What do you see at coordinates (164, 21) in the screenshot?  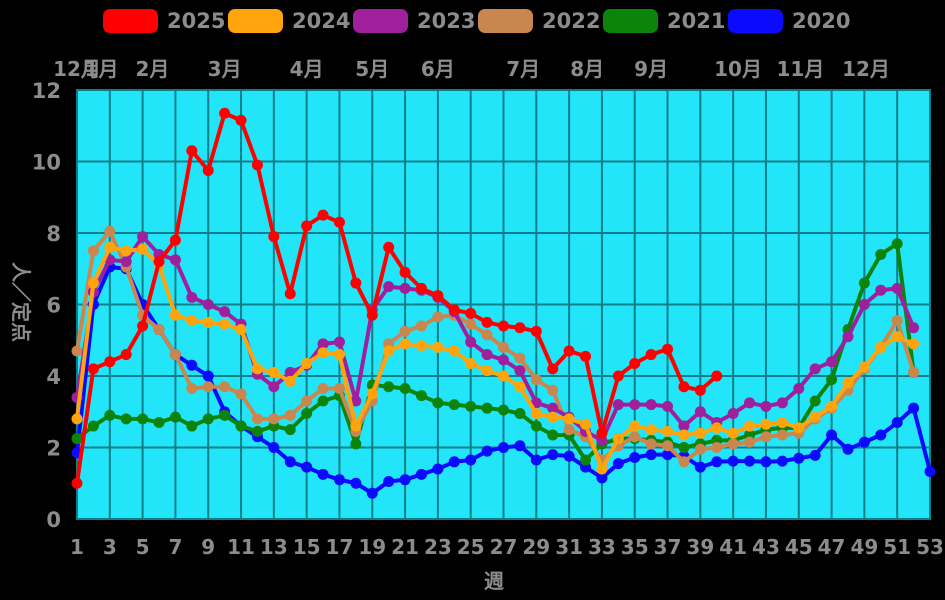 I see `legend-item-2025: 2025` at bounding box center [164, 21].